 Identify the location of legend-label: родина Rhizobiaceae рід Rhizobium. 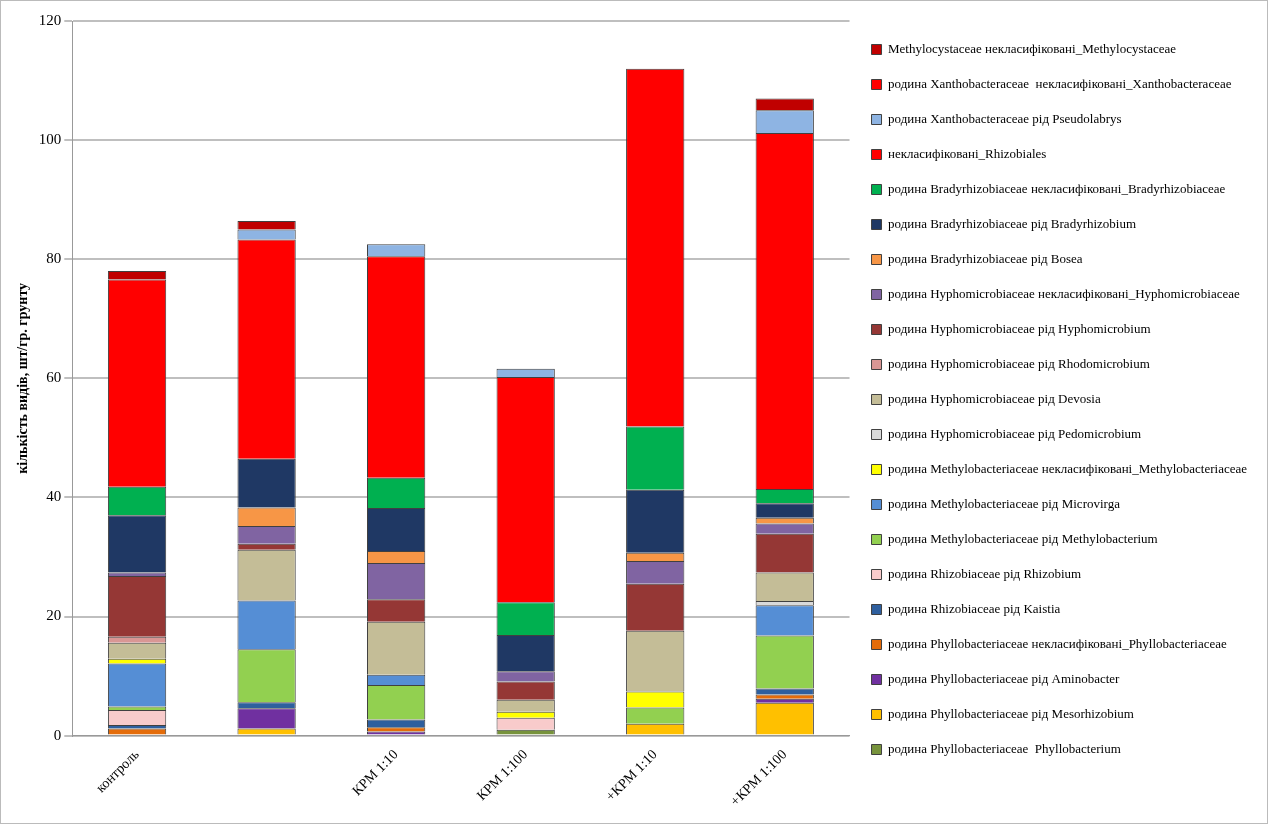
(985, 573).